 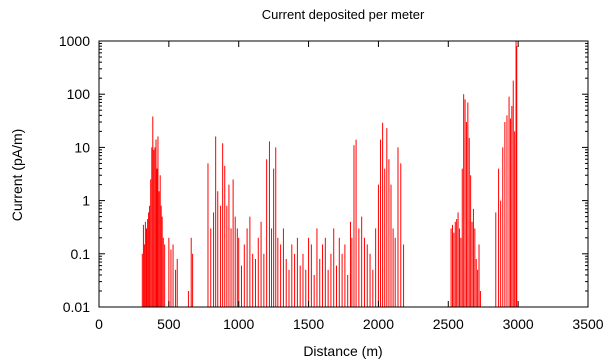 What do you see at coordinates (343, 14) in the screenshot?
I see `chart-title: Current deposited per meter` at bounding box center [343, 14].